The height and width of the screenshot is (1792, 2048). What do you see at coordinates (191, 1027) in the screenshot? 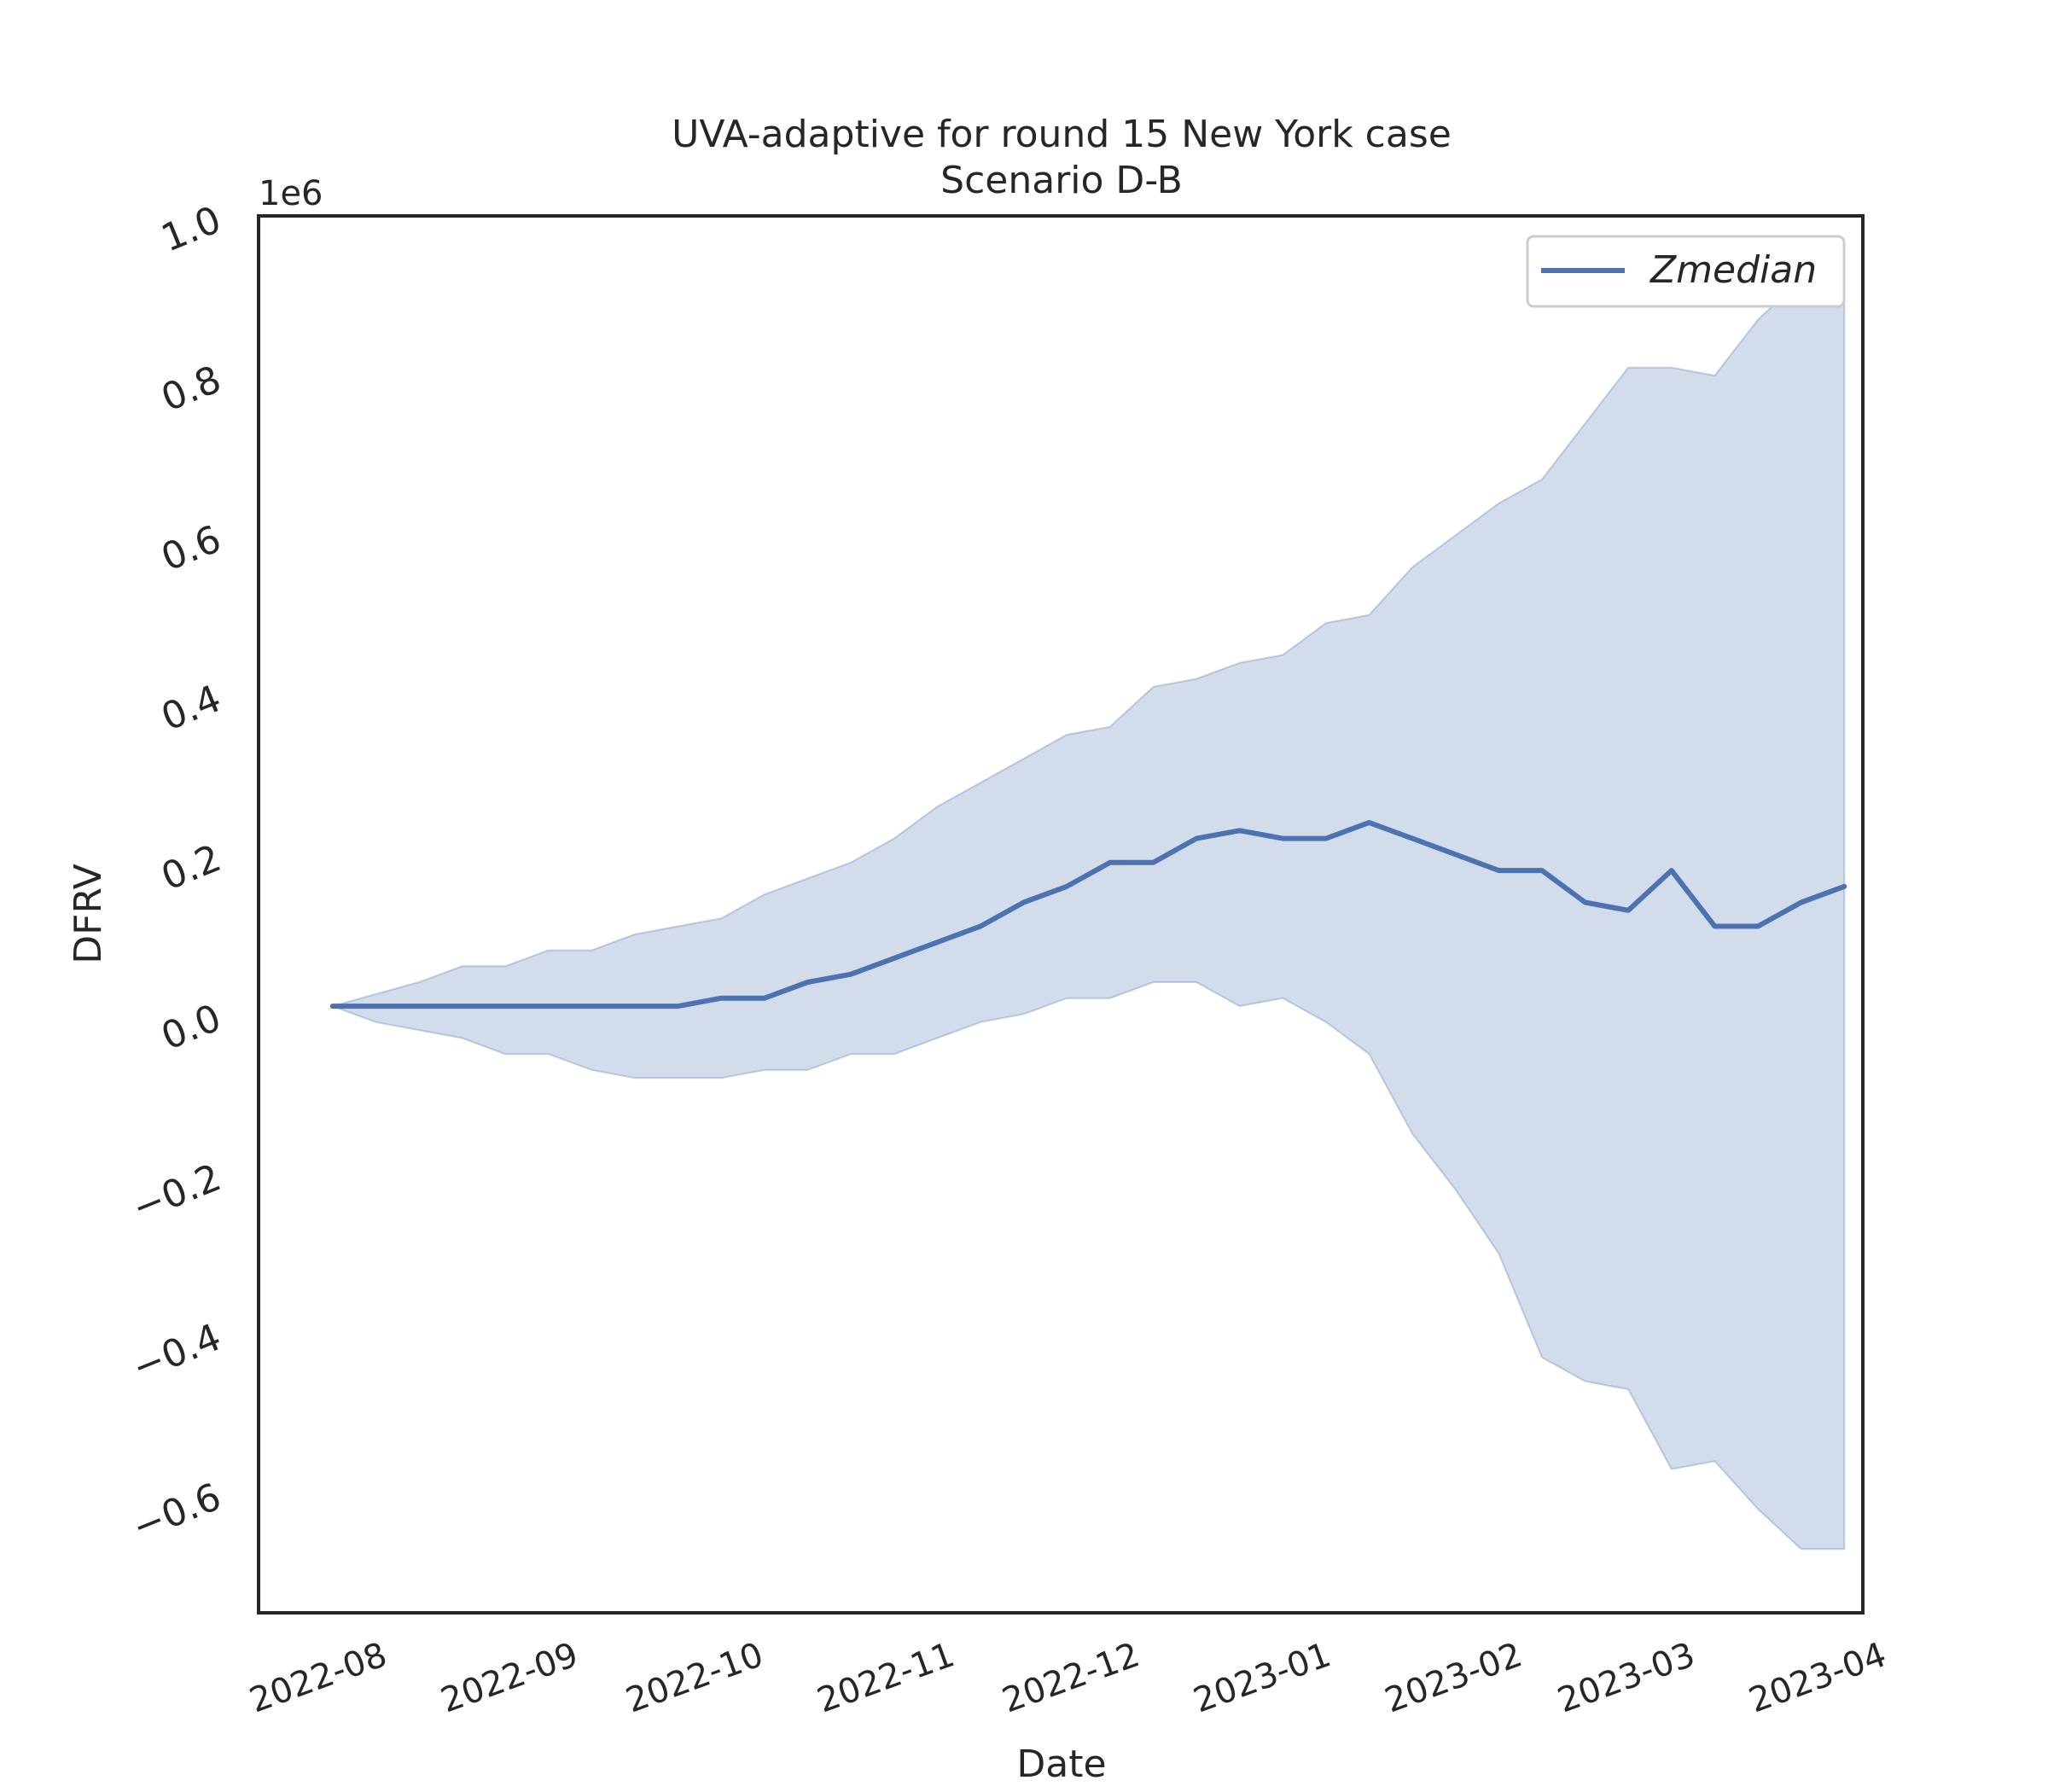
I see `y-tick-label: 0.0` at bounding box center [191, 1027].